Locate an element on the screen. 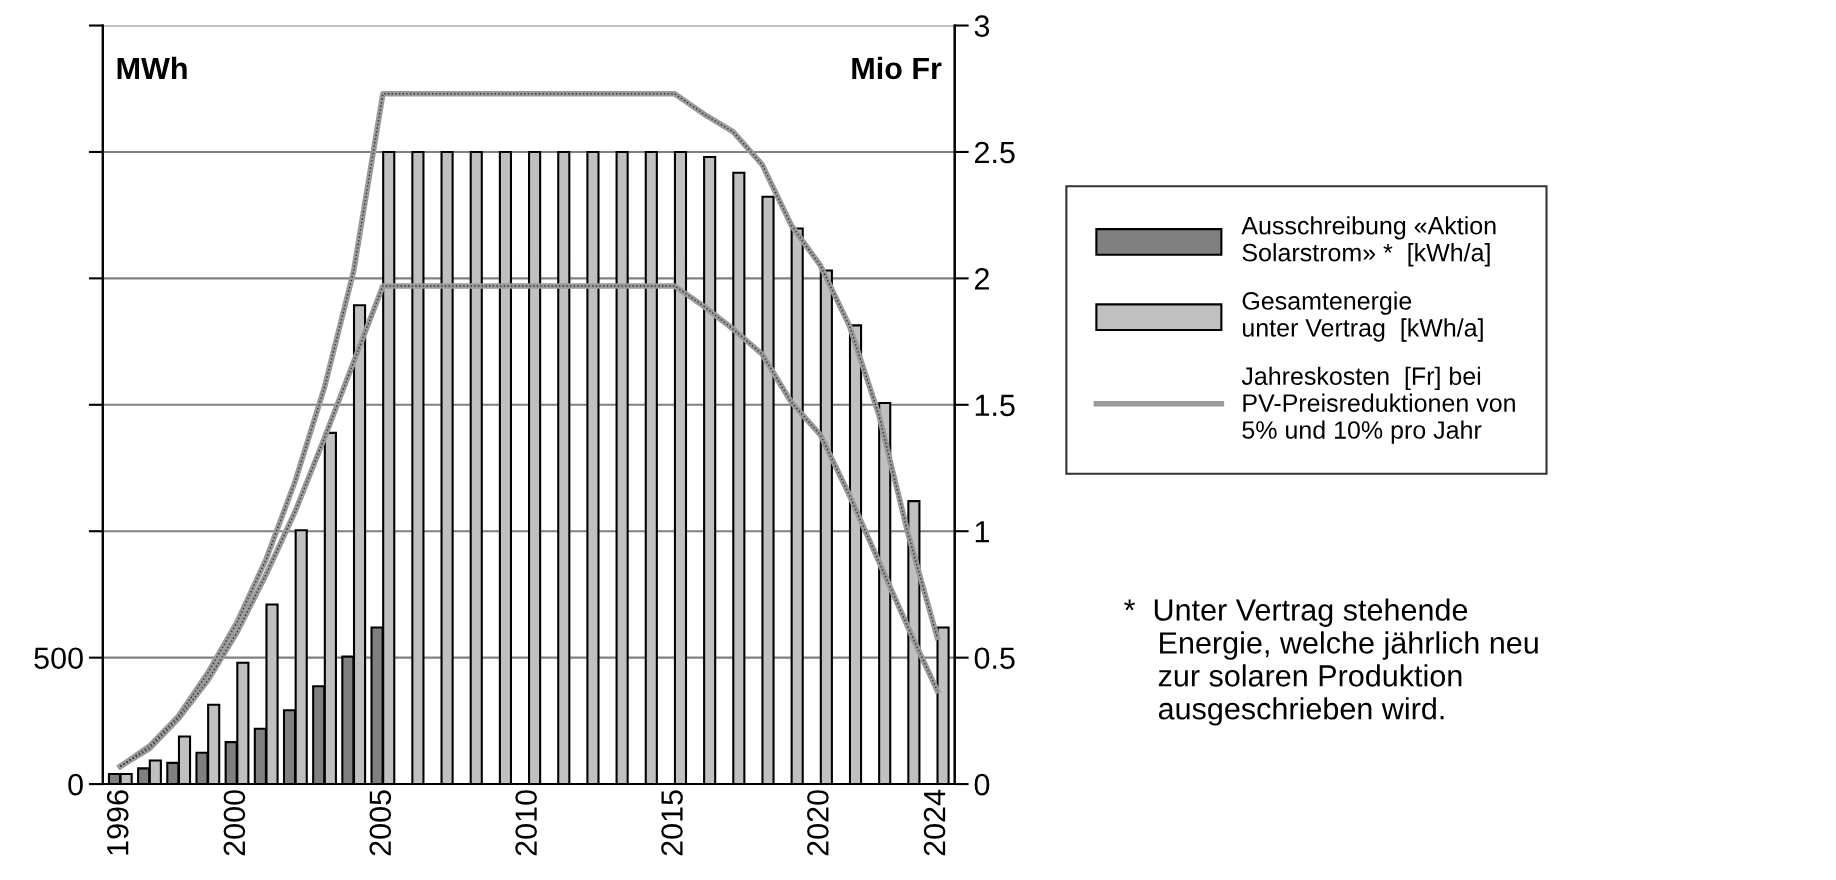 This screenshot has width=1836, height=880. y2-tick-label: 0.5 is located at coordinates (994, 658).